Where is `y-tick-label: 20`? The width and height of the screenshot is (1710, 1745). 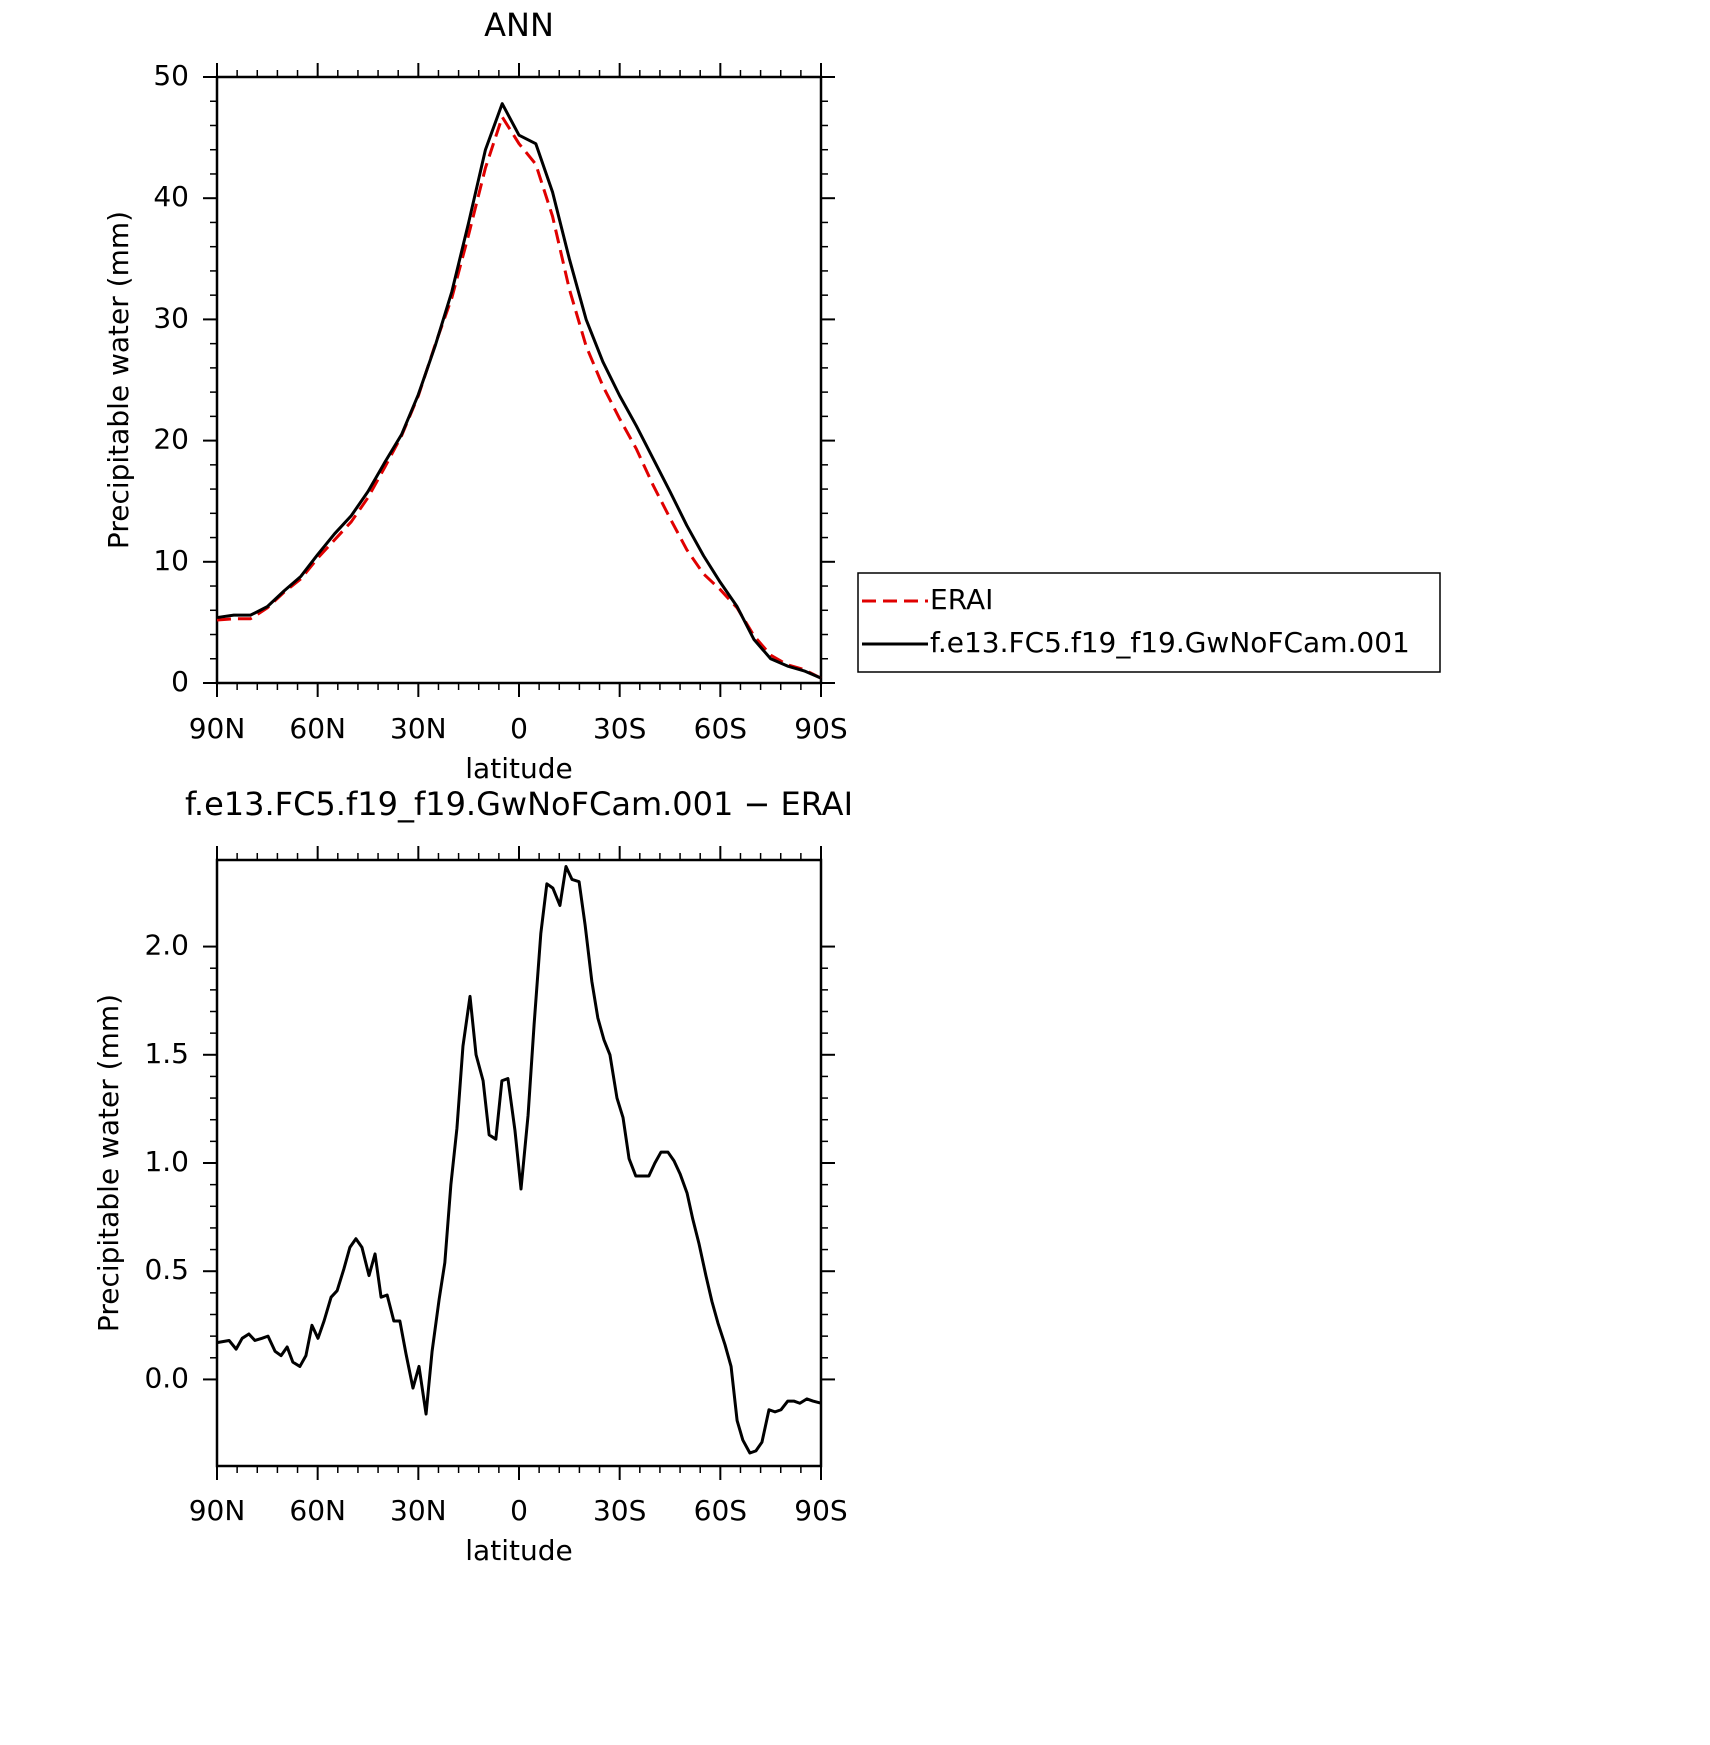 y-tick-label: 20 is located at coordinates (171, 439).